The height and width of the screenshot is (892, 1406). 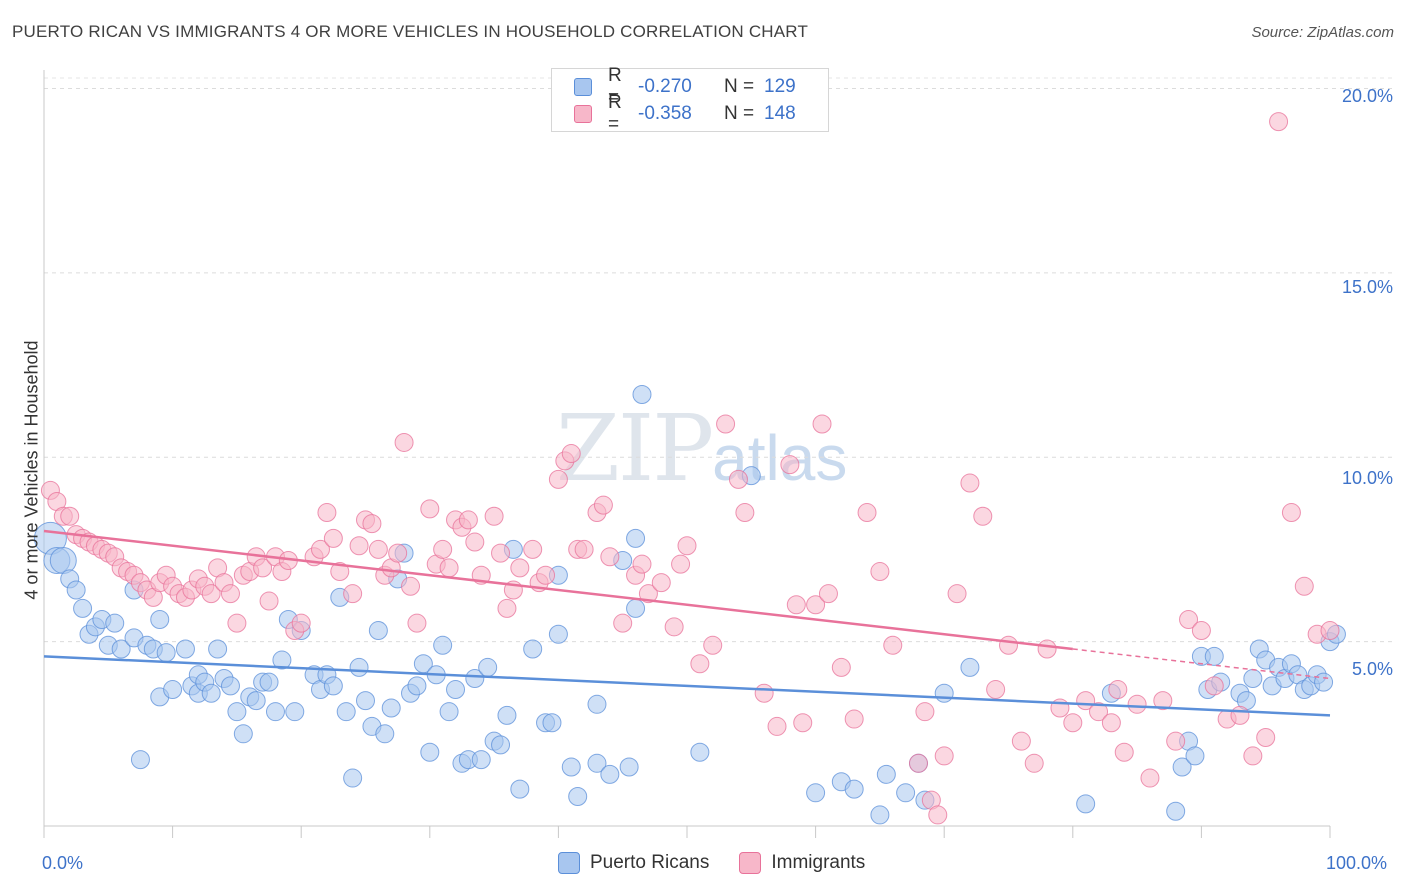 I want to click on y-tick-label-5: 5.0%, so click(x=1372, y=669).